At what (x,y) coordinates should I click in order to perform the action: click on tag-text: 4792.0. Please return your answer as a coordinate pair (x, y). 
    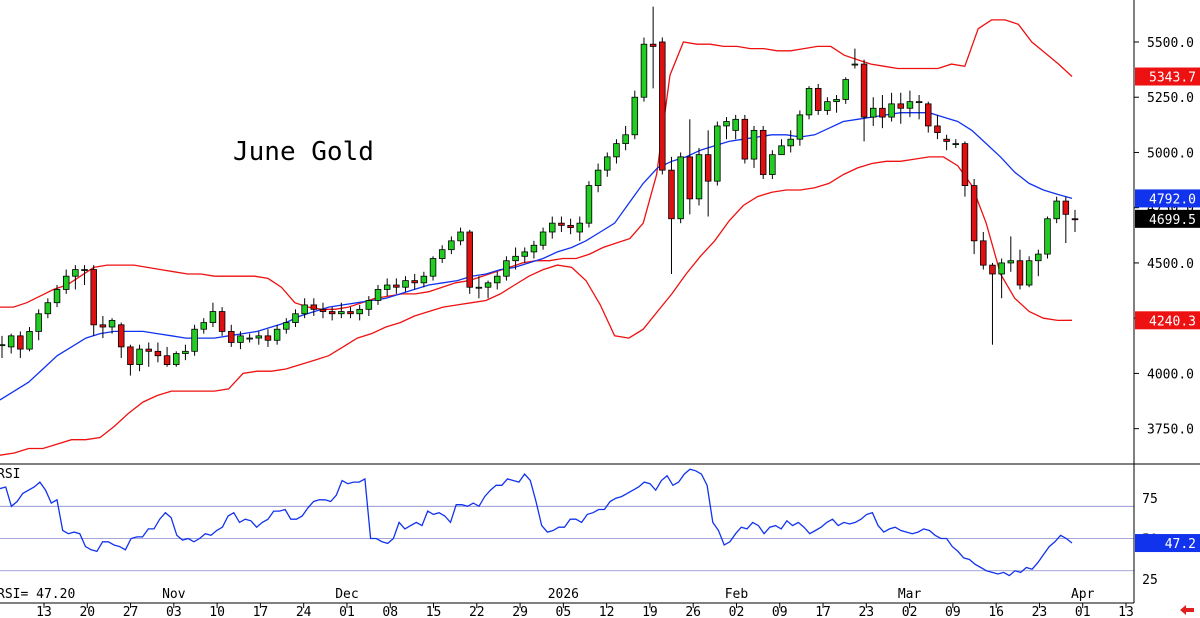
    Looking at the image, I should click on (1172, 199).